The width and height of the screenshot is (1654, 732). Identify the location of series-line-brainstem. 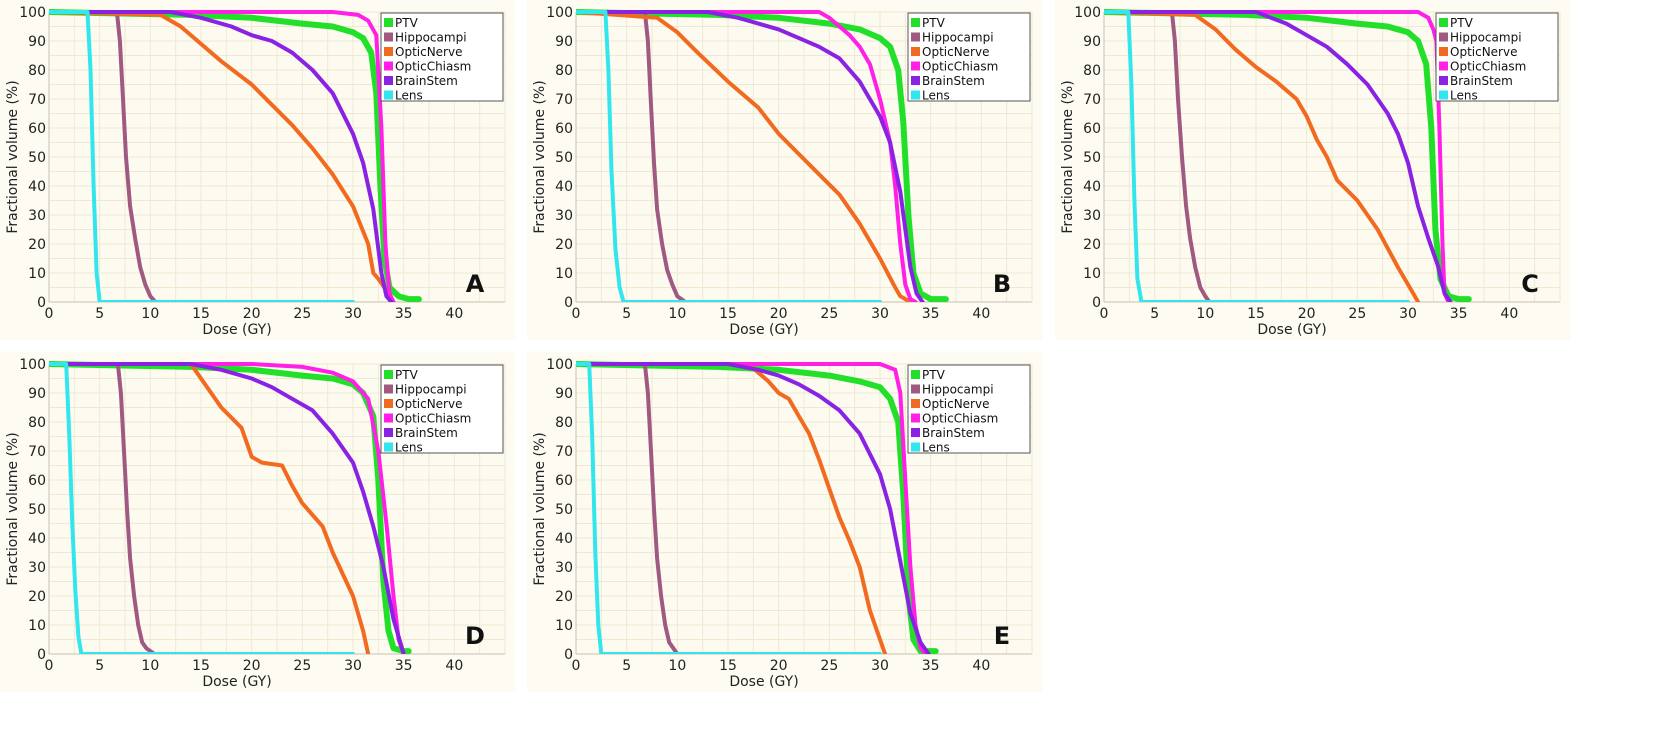
(1278, 156).